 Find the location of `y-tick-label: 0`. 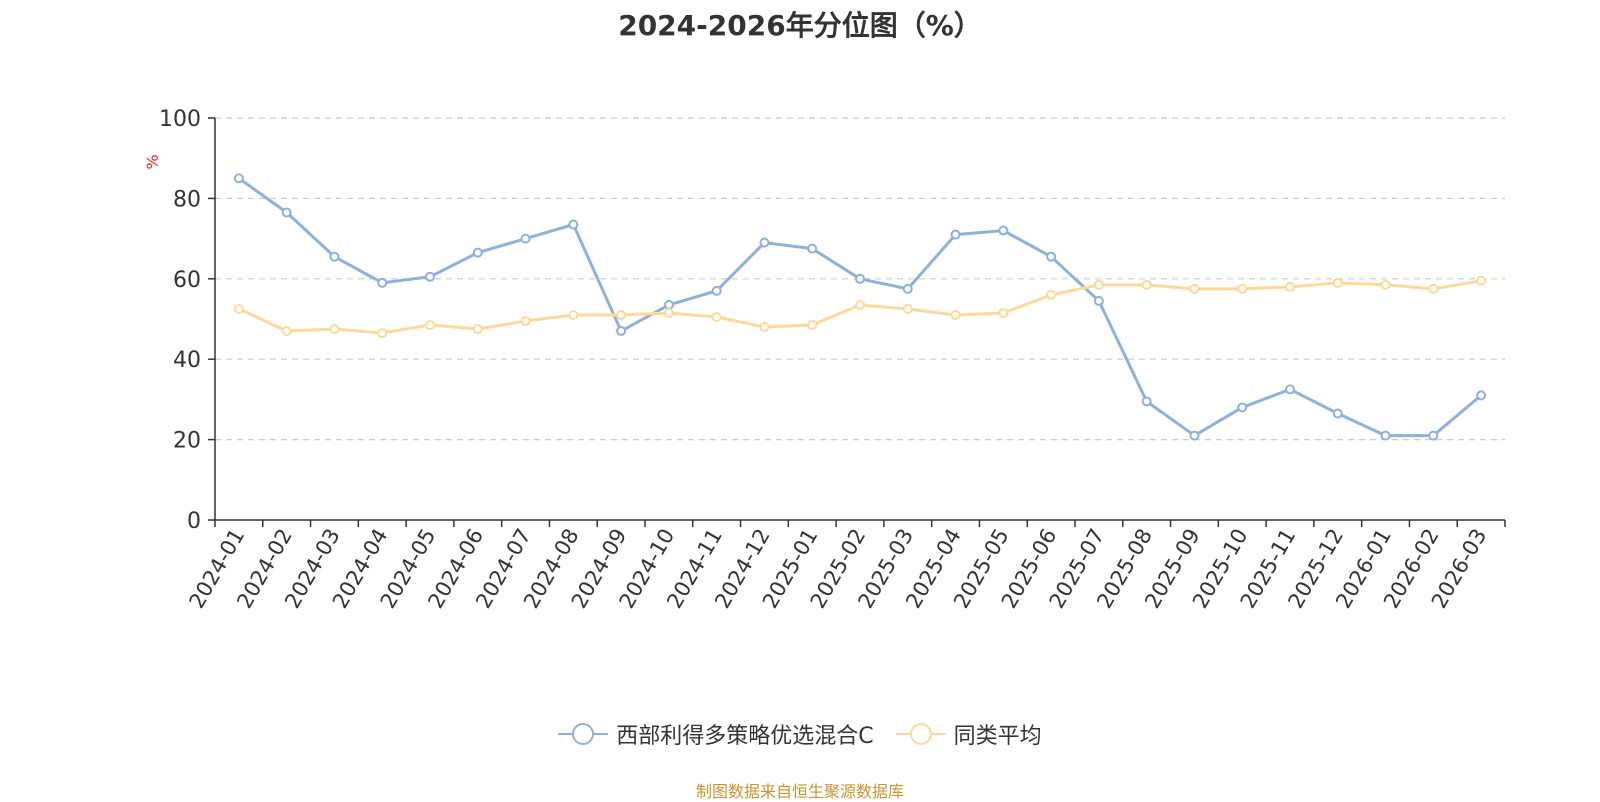

y-tick-label: 0 is located at coordinates (194, 521).